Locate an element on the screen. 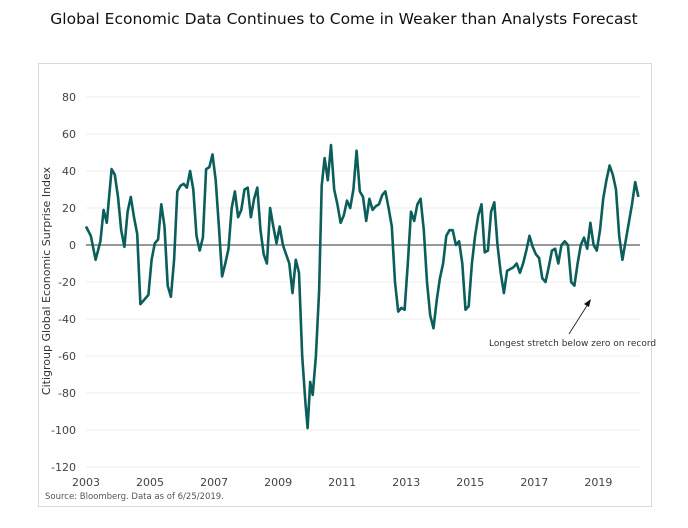 The image size is (688, 528). y-tick-label: -120 is located at coordinates (63, 467).